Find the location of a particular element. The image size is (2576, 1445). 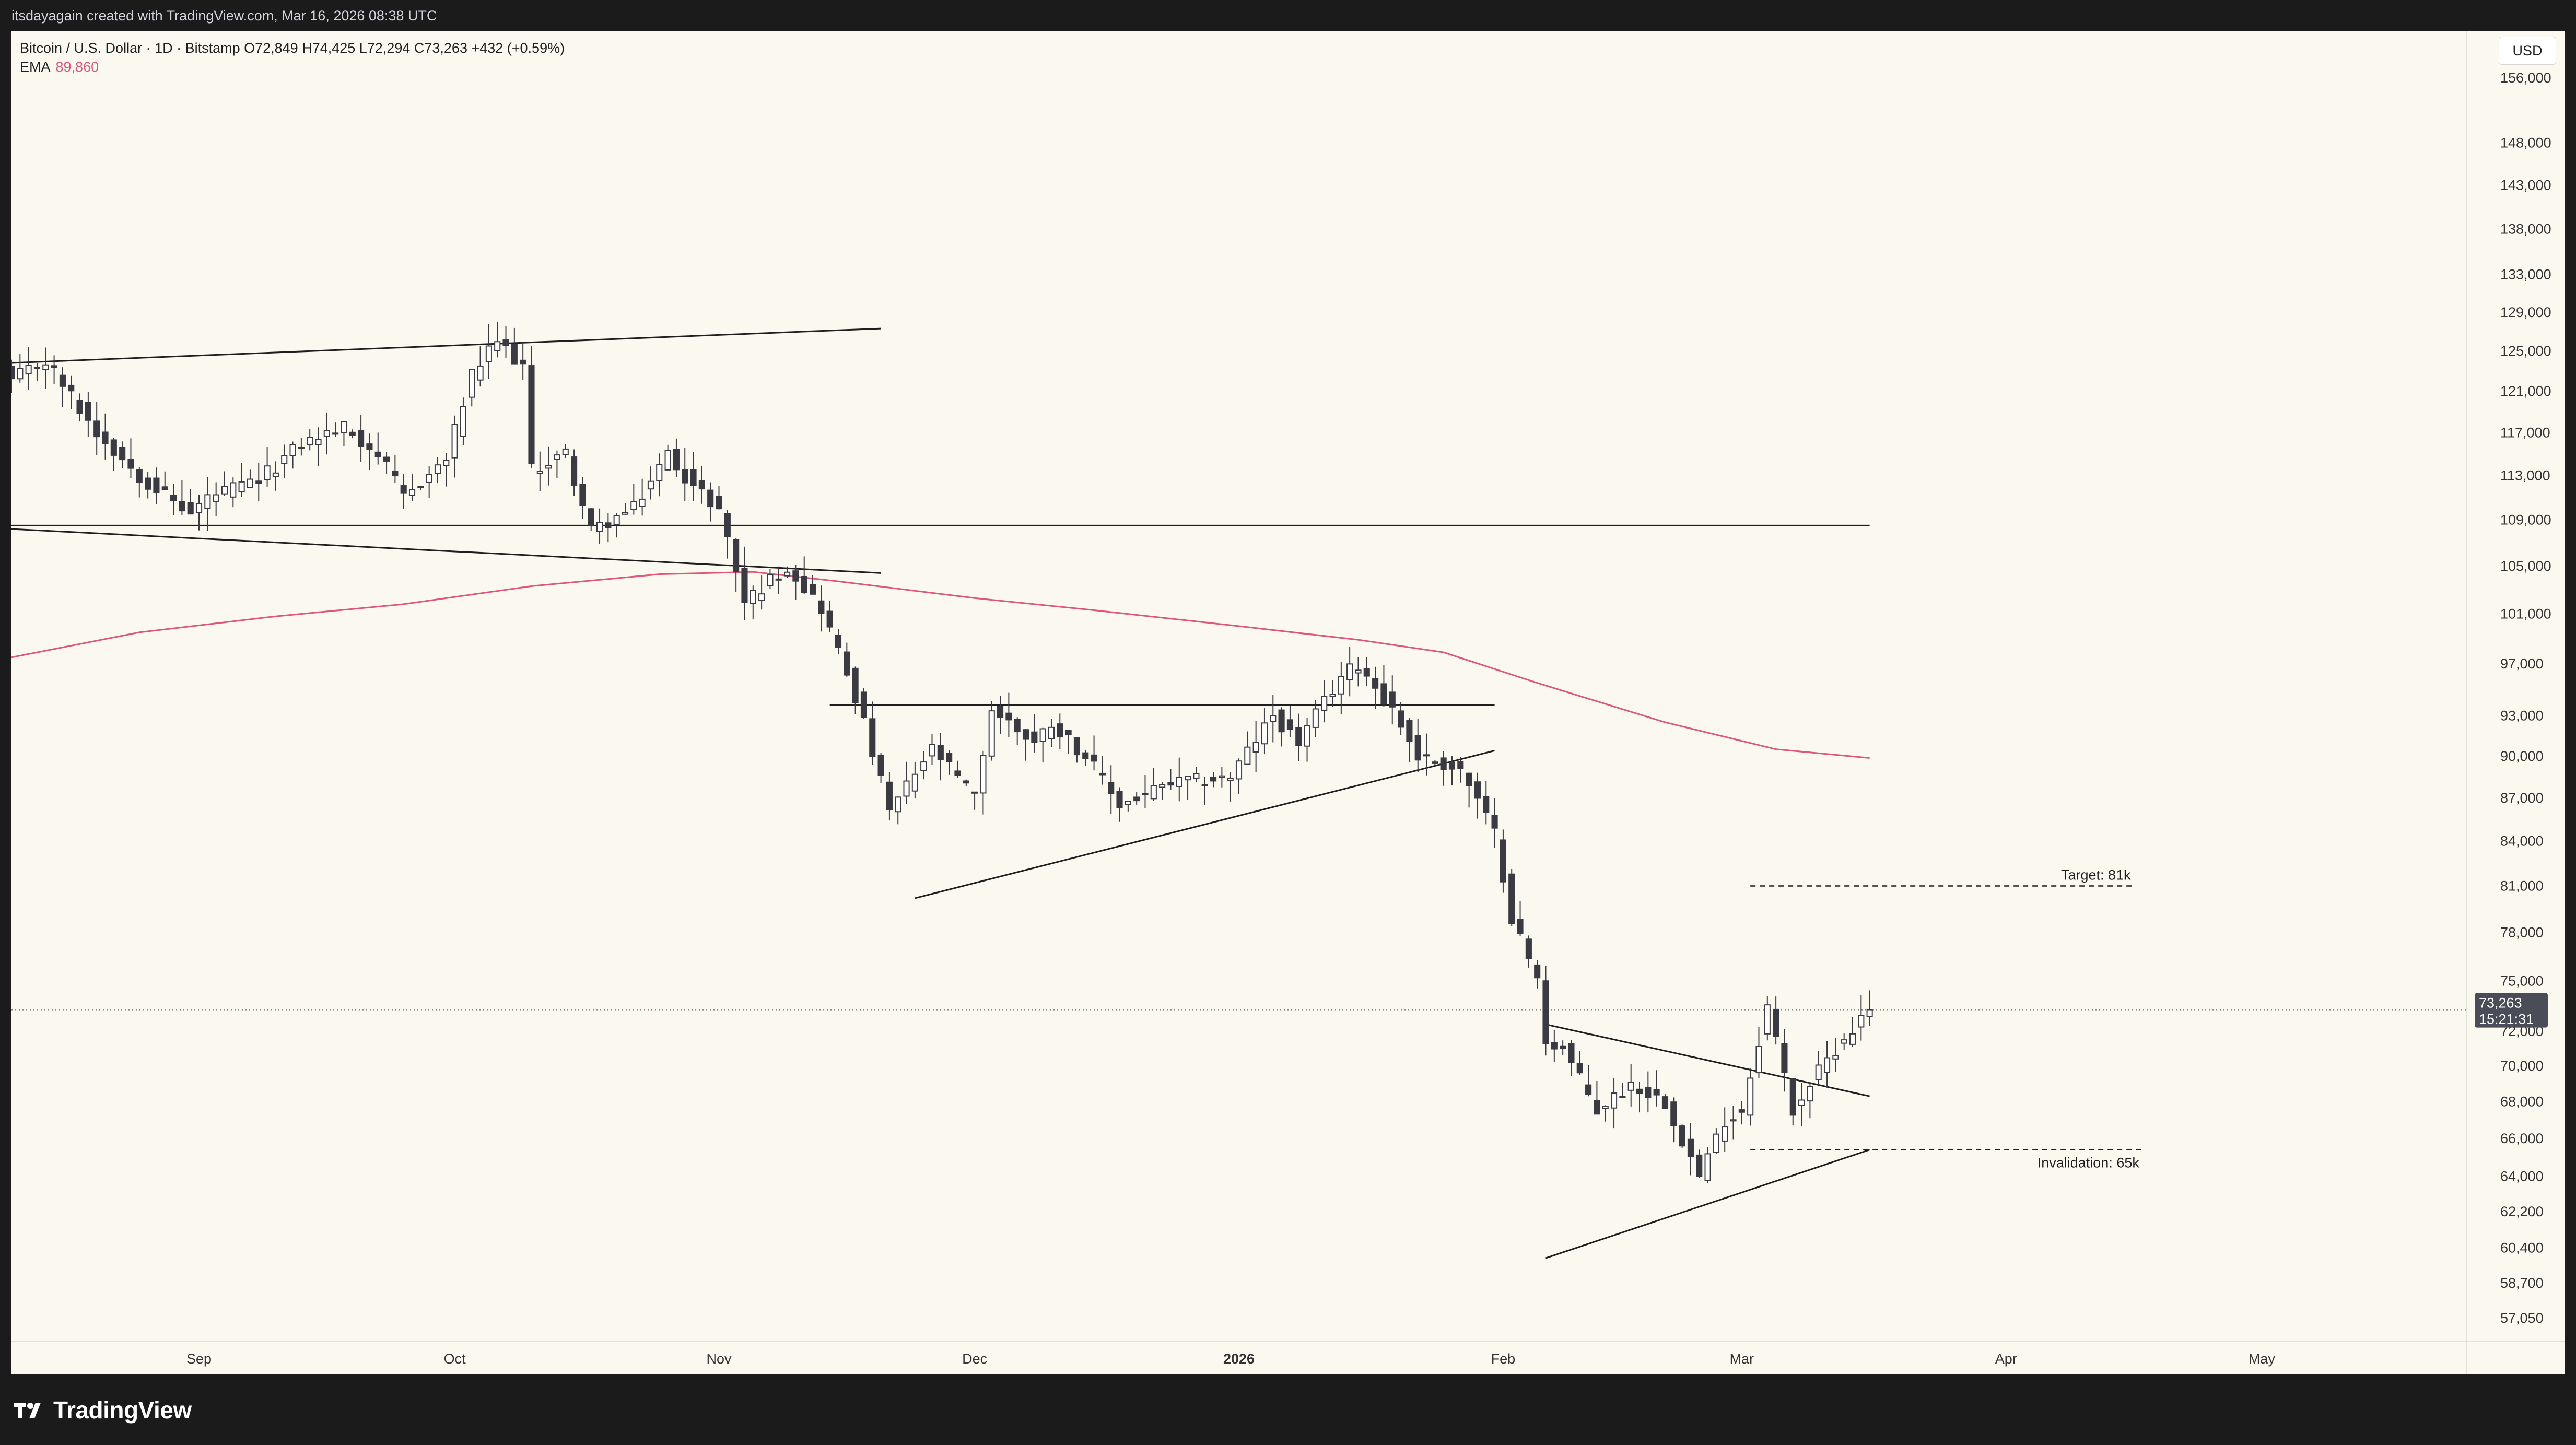

trendline-rising is located at coordinates (1205, 824).